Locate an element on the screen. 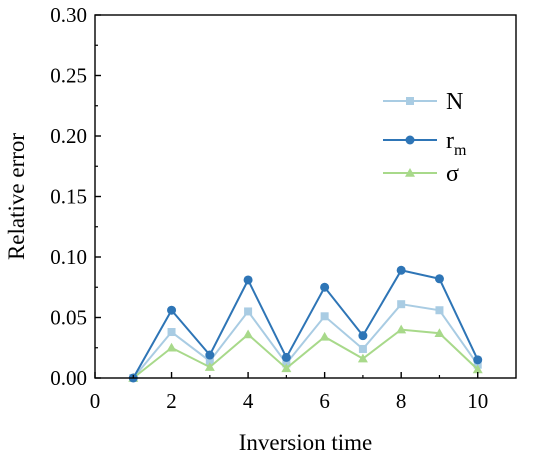 Image resolution: width=550 pixels, height=460 pixels. y-tick-label-5: 0.25 is located at coordinates (68, 76).